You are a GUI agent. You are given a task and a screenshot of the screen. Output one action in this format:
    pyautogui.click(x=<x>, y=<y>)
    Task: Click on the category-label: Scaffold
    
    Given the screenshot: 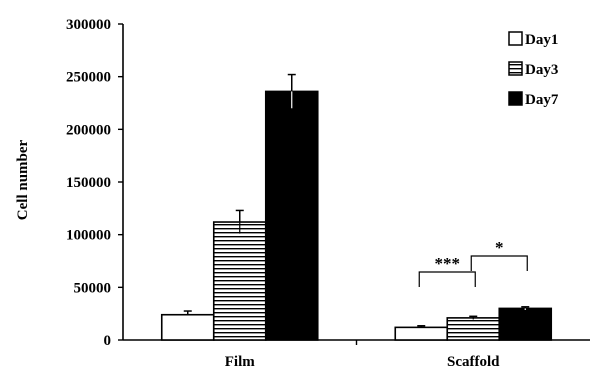 What is the action you would take?
    pyautogui.click(x=473, y=362)
    